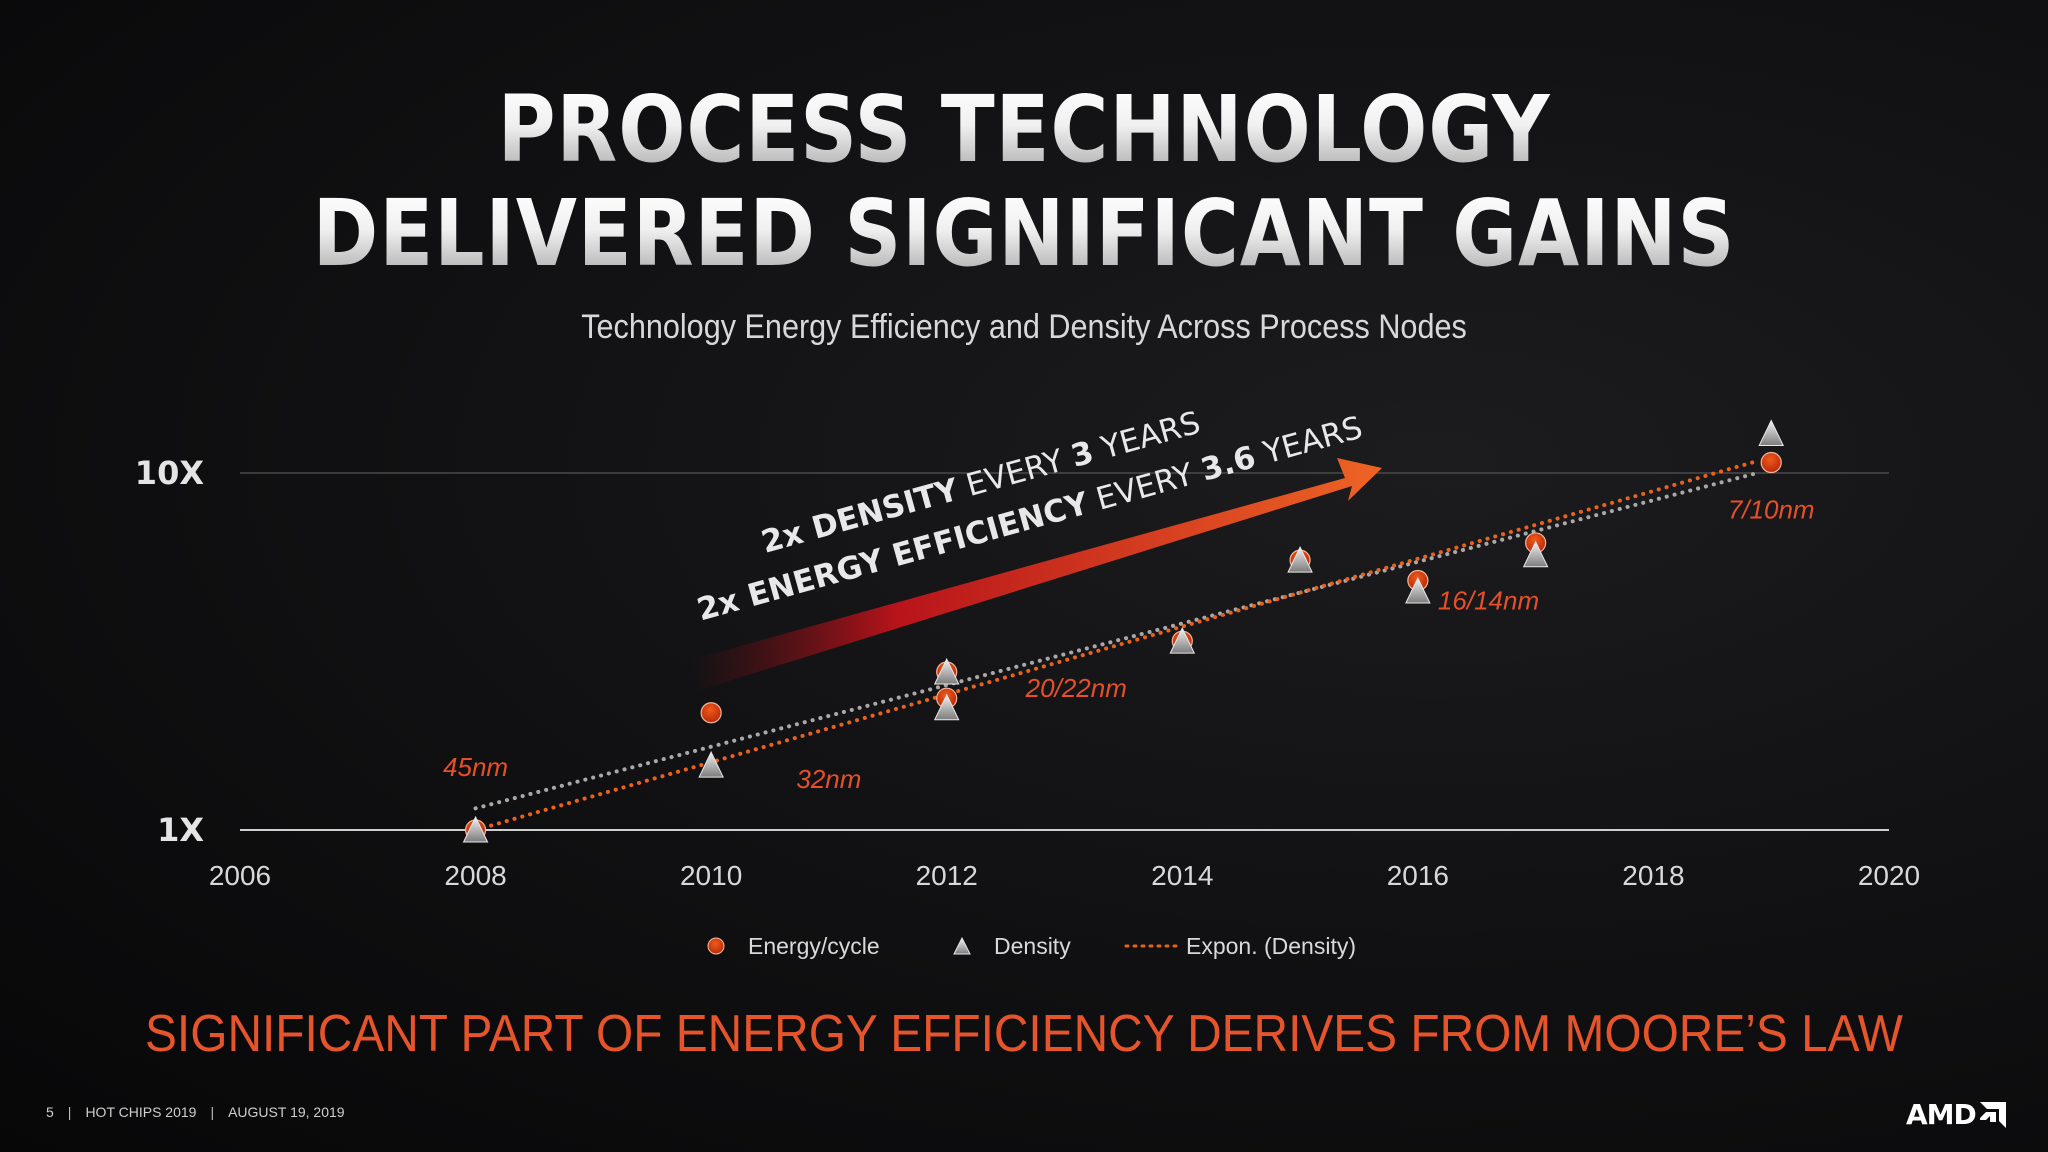 This screenshot has width=2048, height=1152. What do you see at coordinates (1418, 875) in the screenshot?
I see `x-tick-label: 2016` at bounding box center [1418, 875].